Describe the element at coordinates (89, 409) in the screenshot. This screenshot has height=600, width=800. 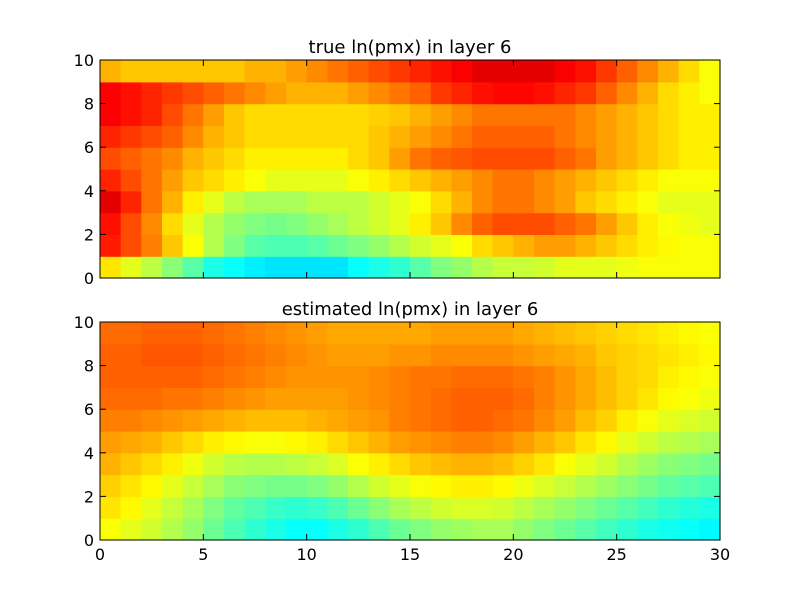
I see `y-tick-label: 6` at that location.